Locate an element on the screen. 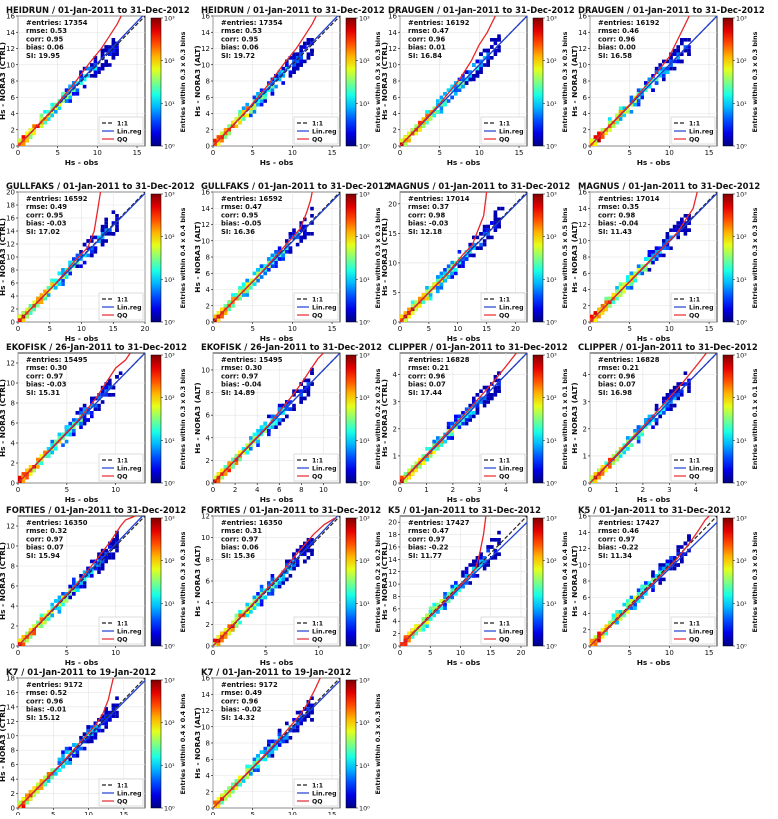  stat-si: SI: 11.34 is located at coordinates (615, 556).